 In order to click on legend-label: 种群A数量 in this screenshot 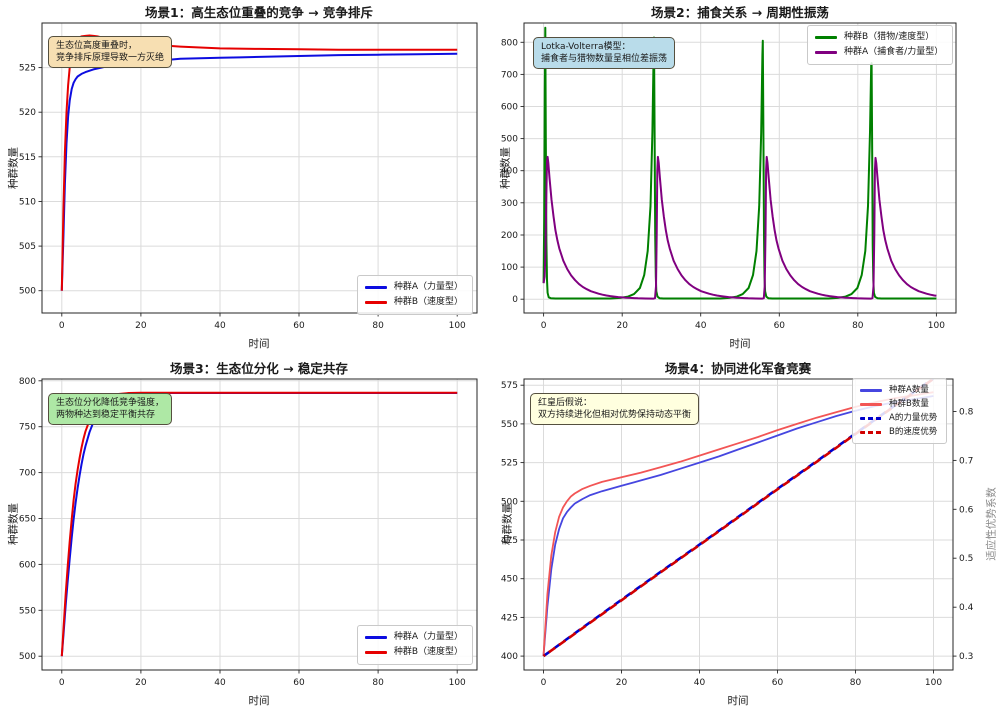, I will do `click(909, 390)`.